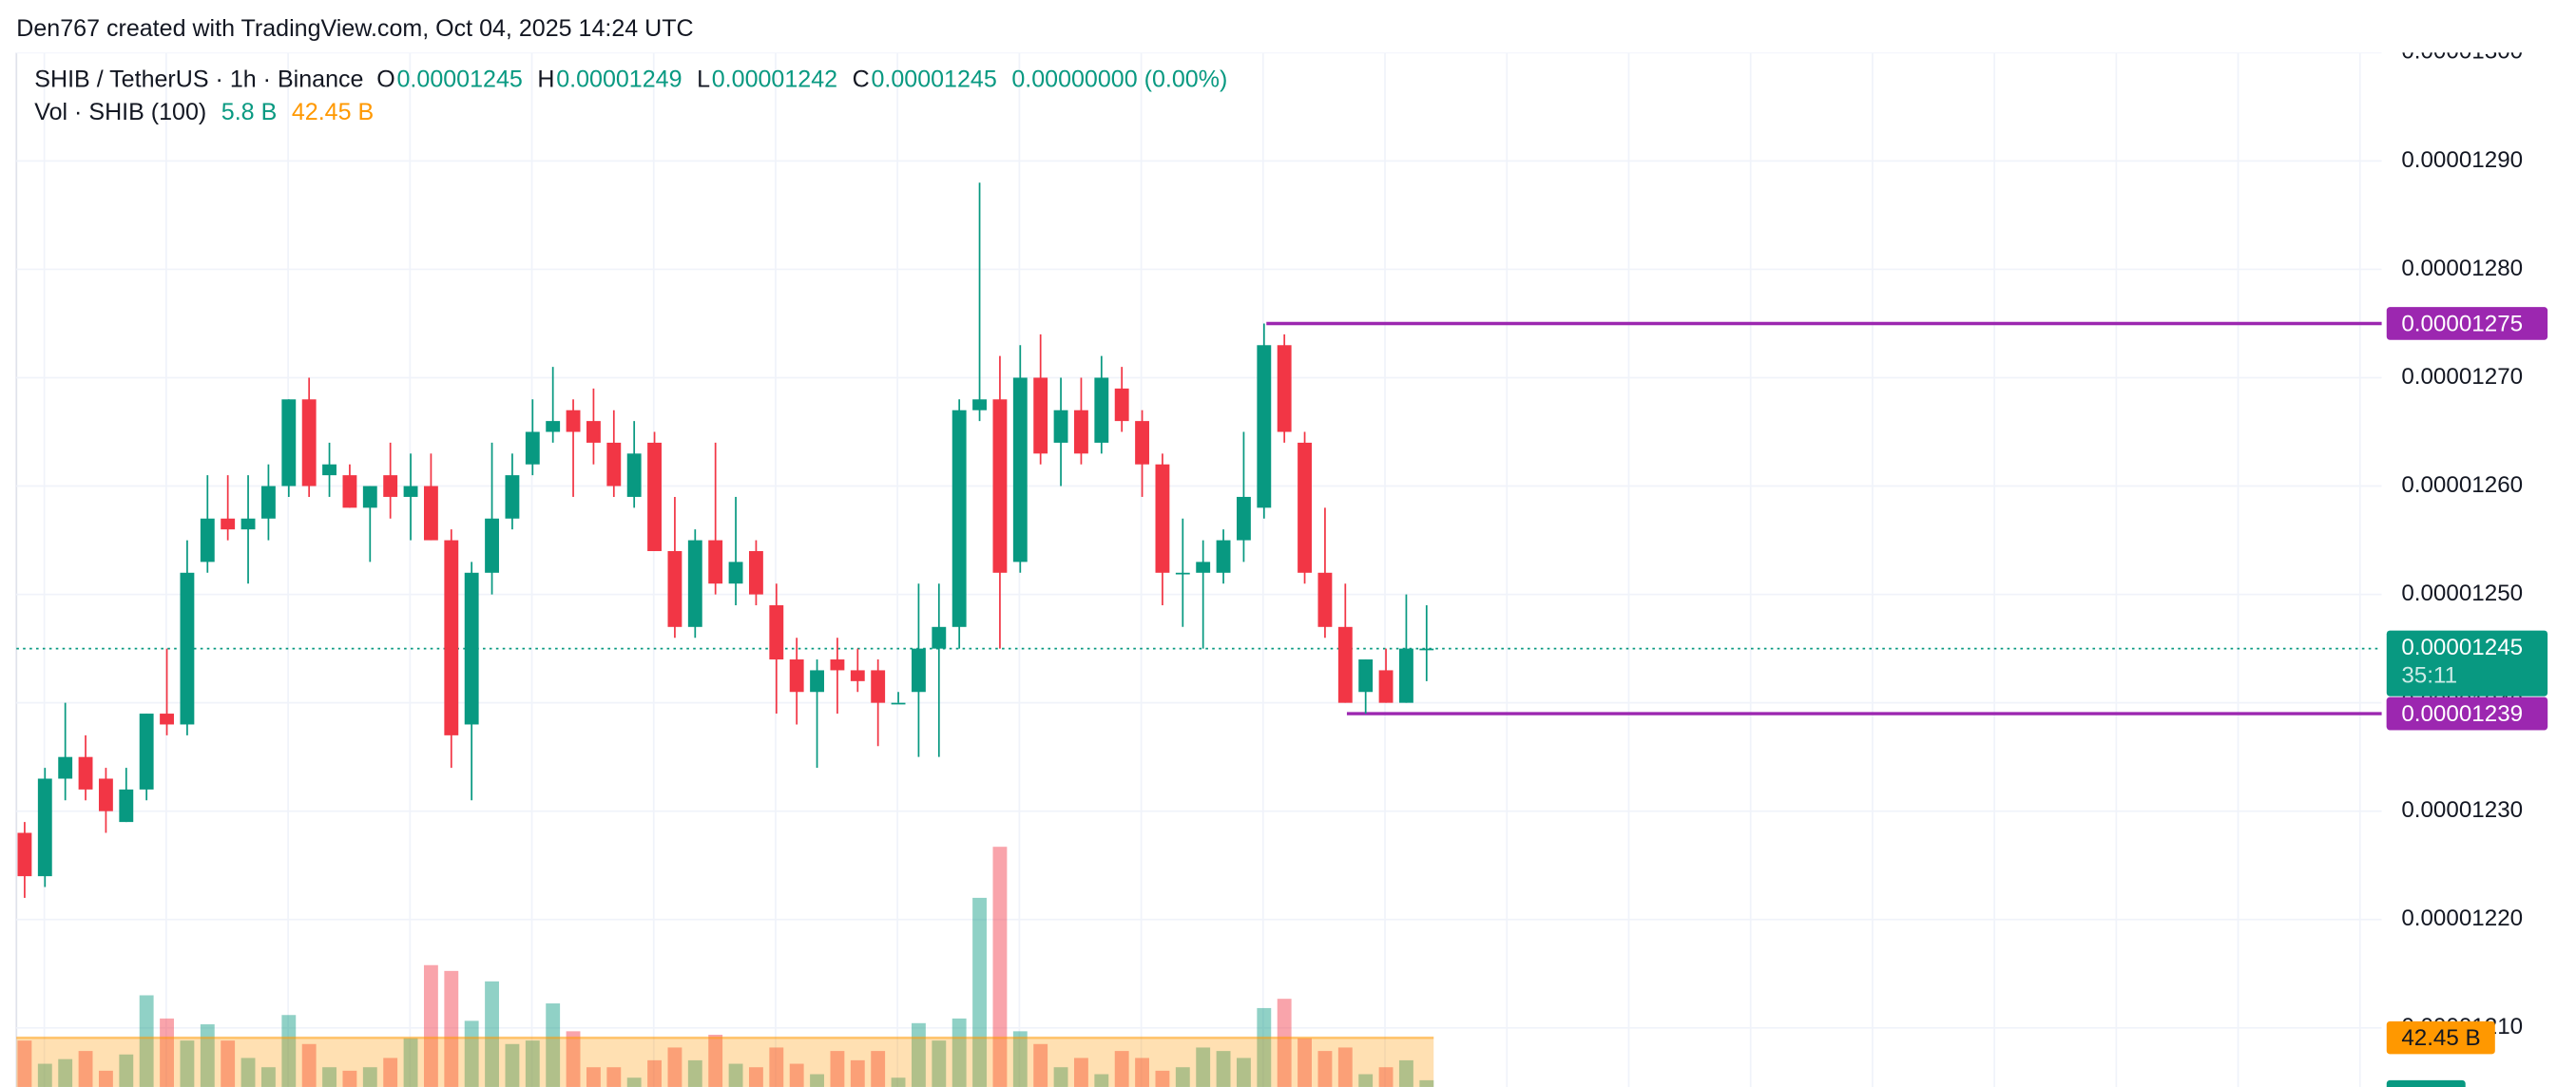  What do you see at coordinates (198, 79) in the screenshot?
I see `legend-symbol: SHIB / TetherUS · 1h · Binance` at bounding box center [198, 79].